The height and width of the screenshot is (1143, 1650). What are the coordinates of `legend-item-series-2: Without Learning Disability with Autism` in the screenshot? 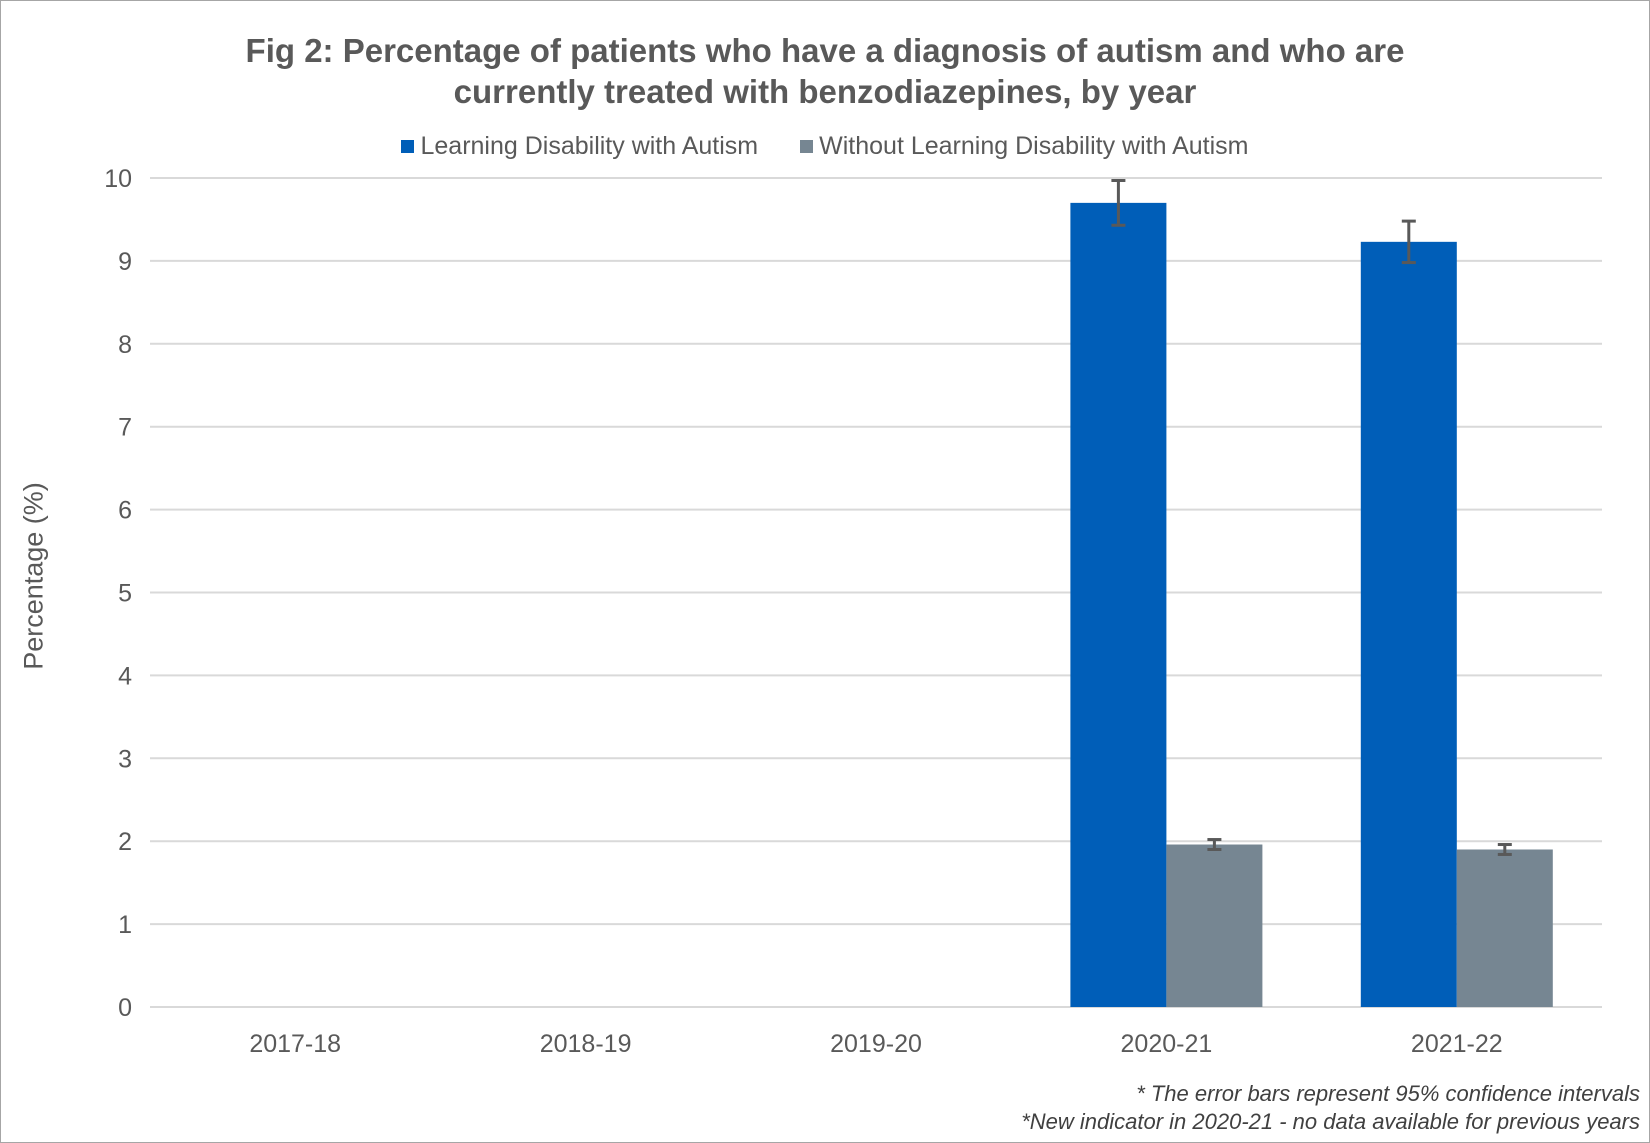 It's located at (1024, 146).